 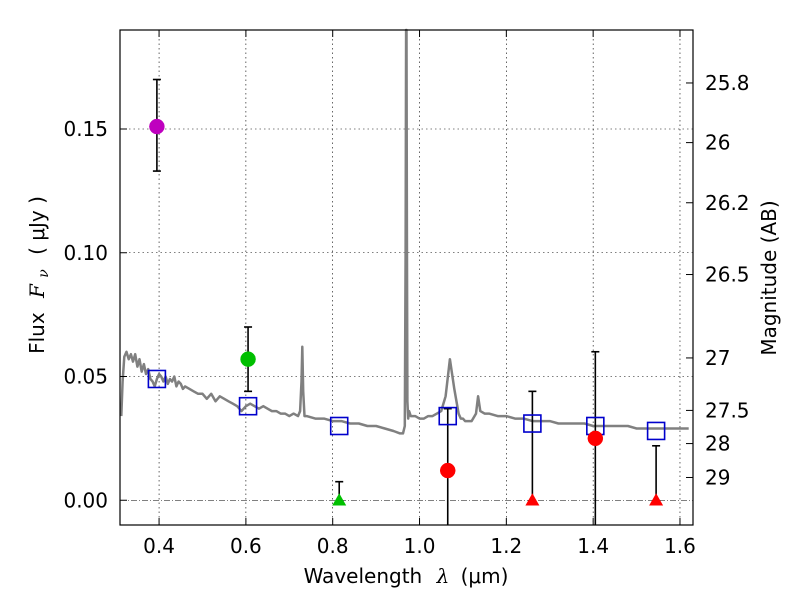 What do you see at coordinates (727, 275) in the screenshot?
I see `magnitude-tick-label: 26.5` at bounding box center [727, 275].